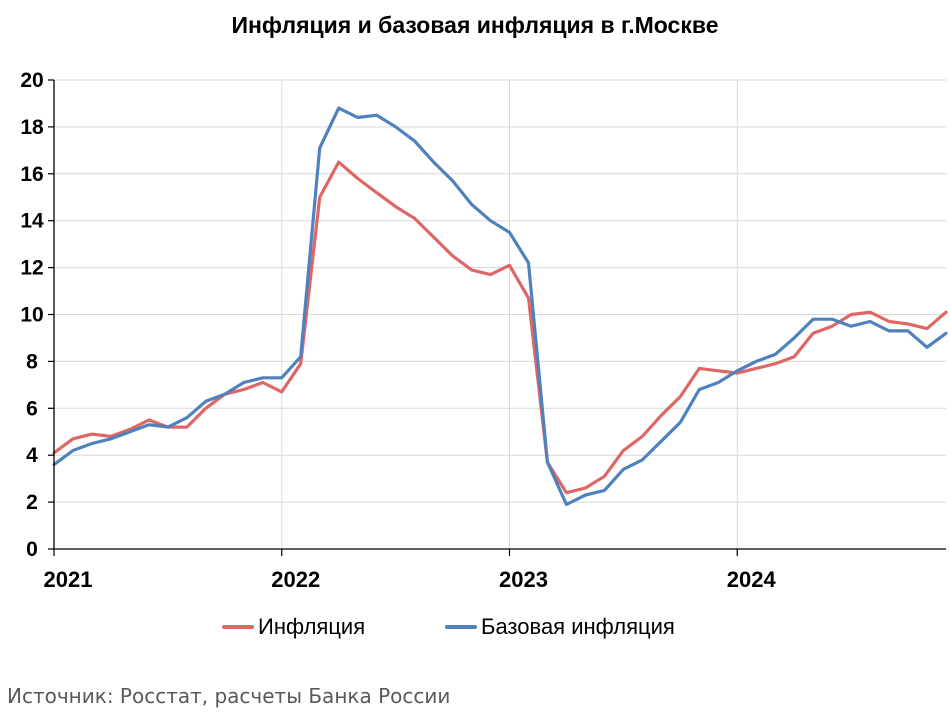 This screenshot has height=712, width=950. I want to click on y-tick-label: 16, so click(31, 174).